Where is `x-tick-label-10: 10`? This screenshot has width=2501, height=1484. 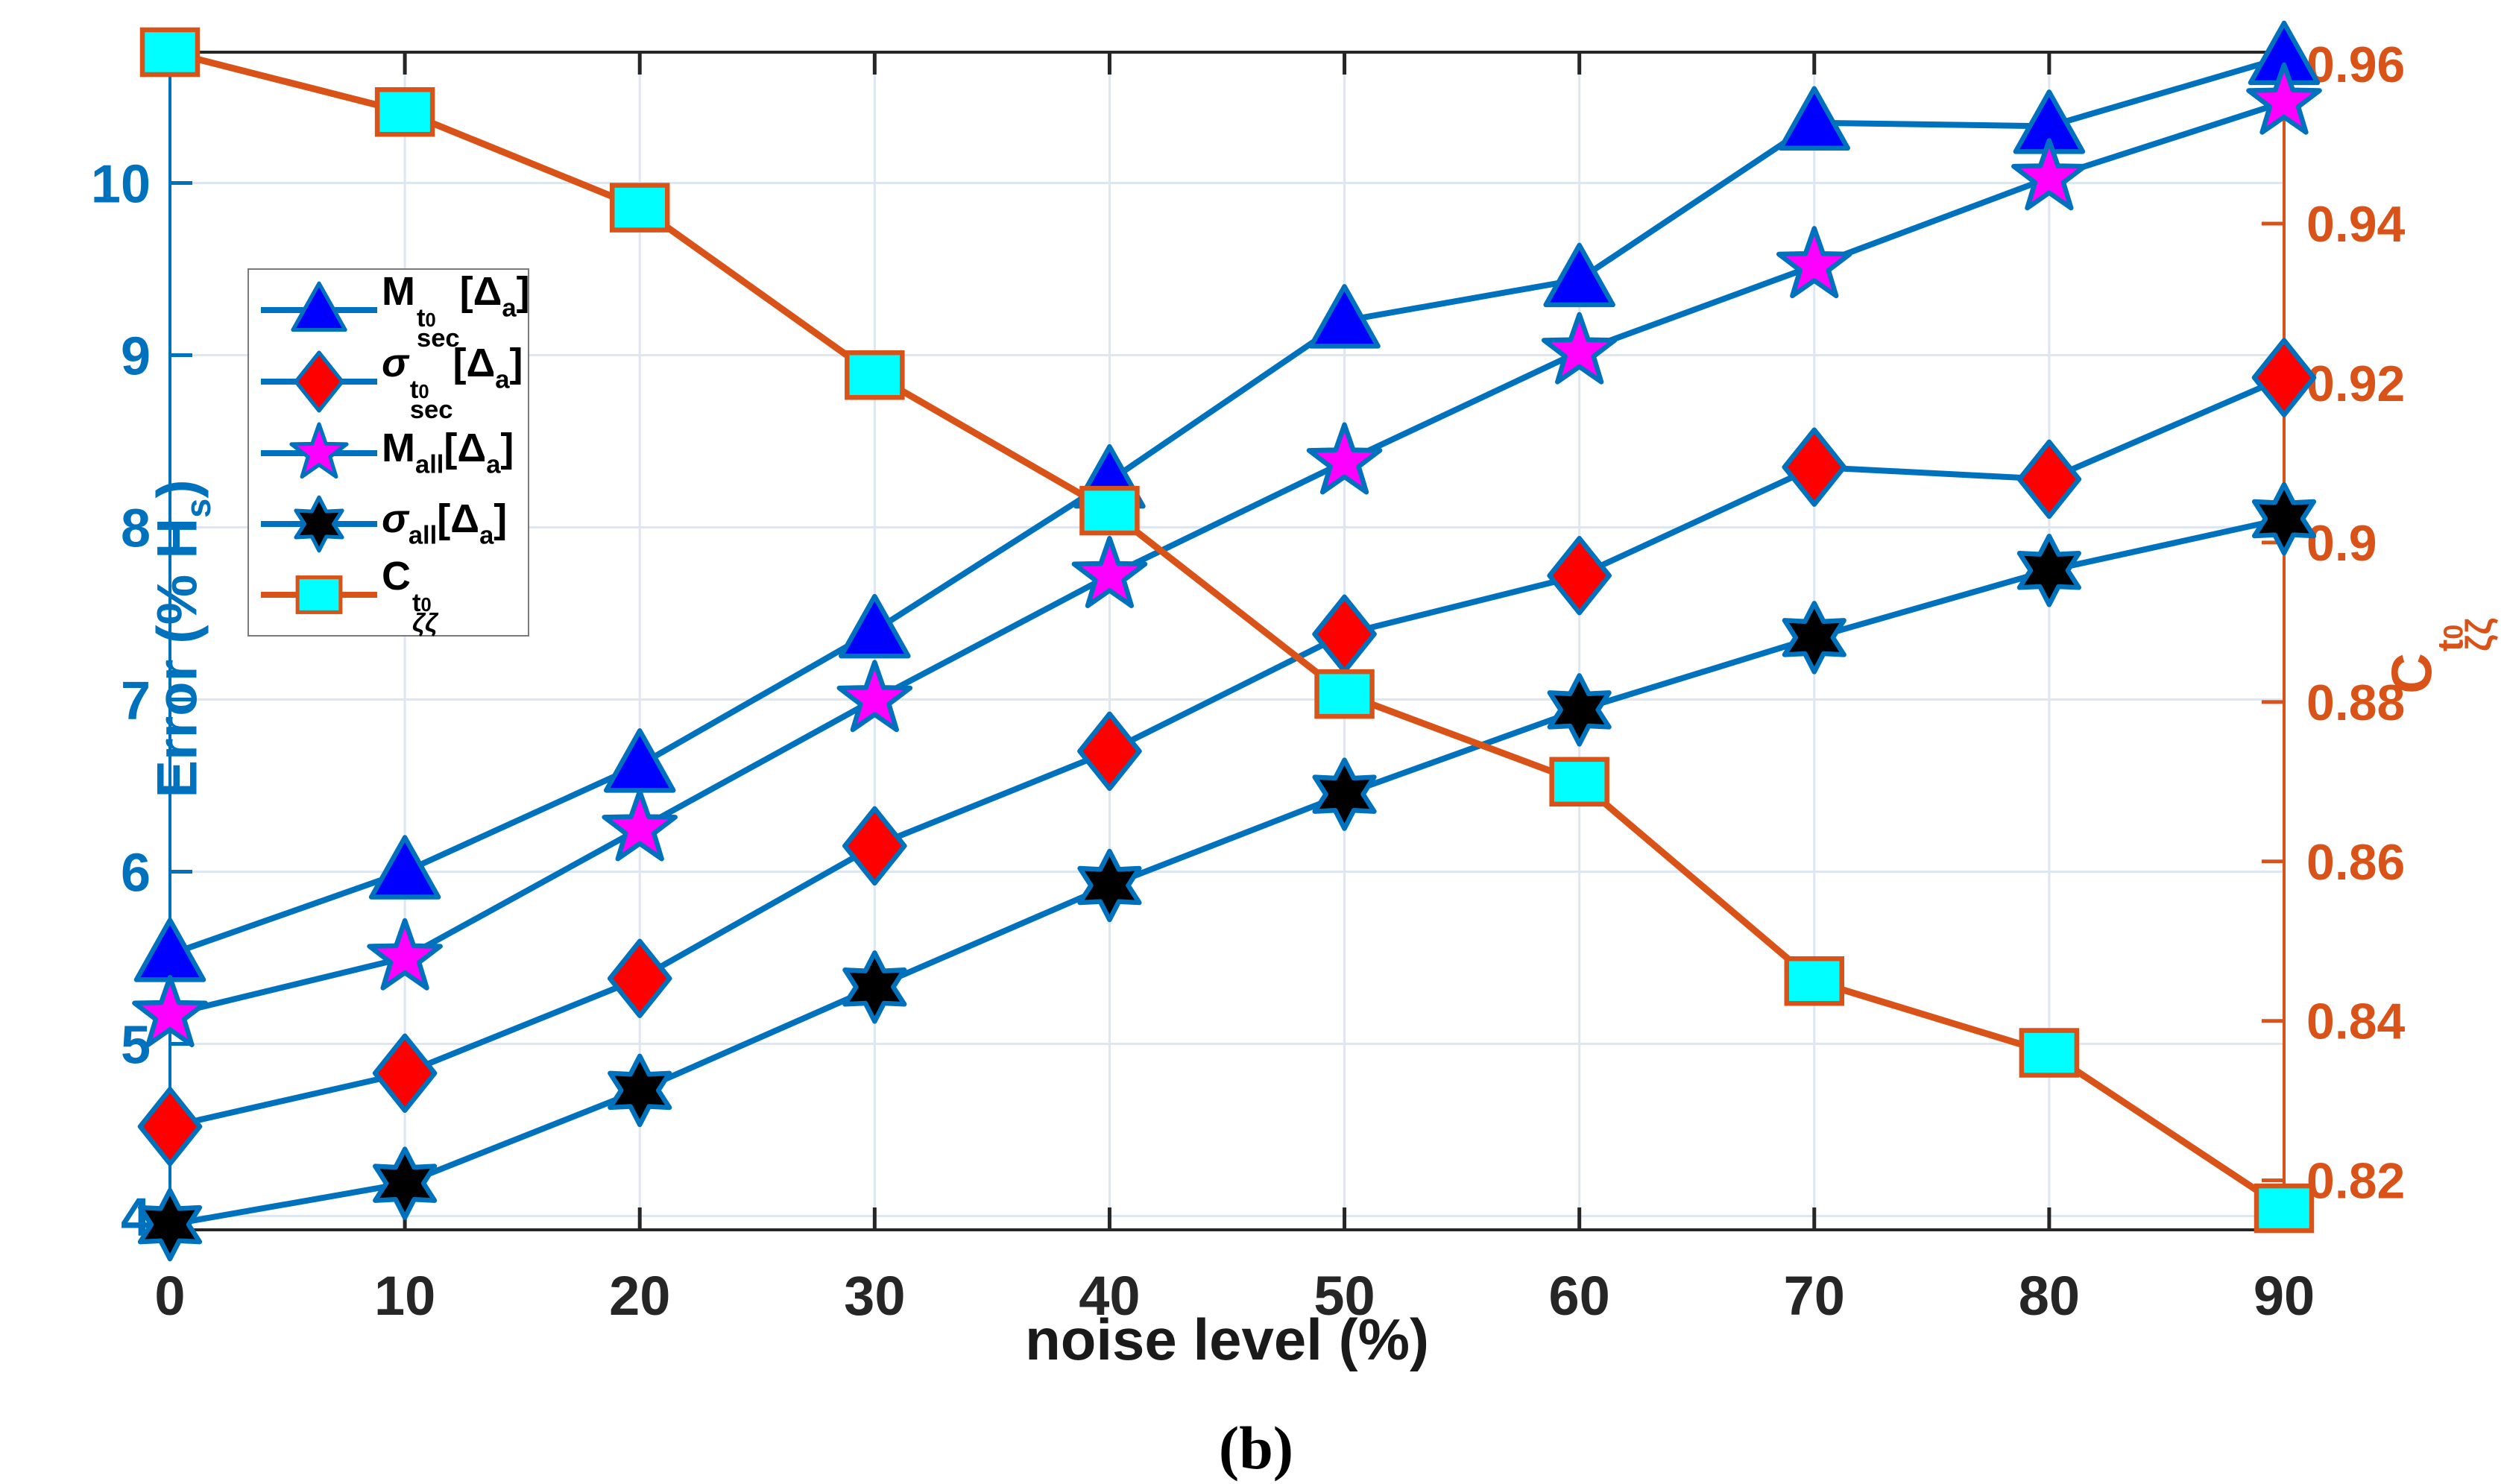 x-tick-label-10: 10 is located at coordinates (404, 1296).